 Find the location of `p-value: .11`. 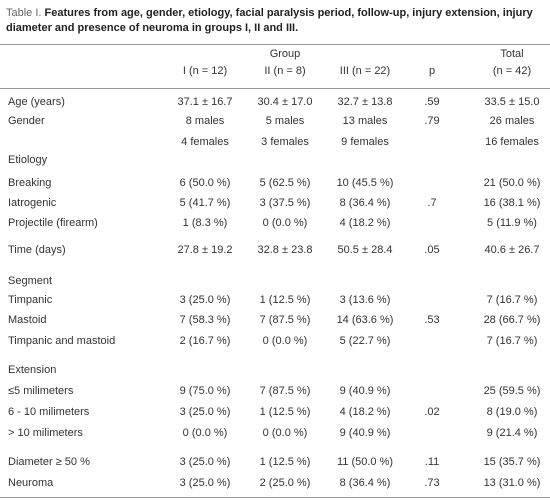

p-value: .11 is located at coordinates (432, 462).